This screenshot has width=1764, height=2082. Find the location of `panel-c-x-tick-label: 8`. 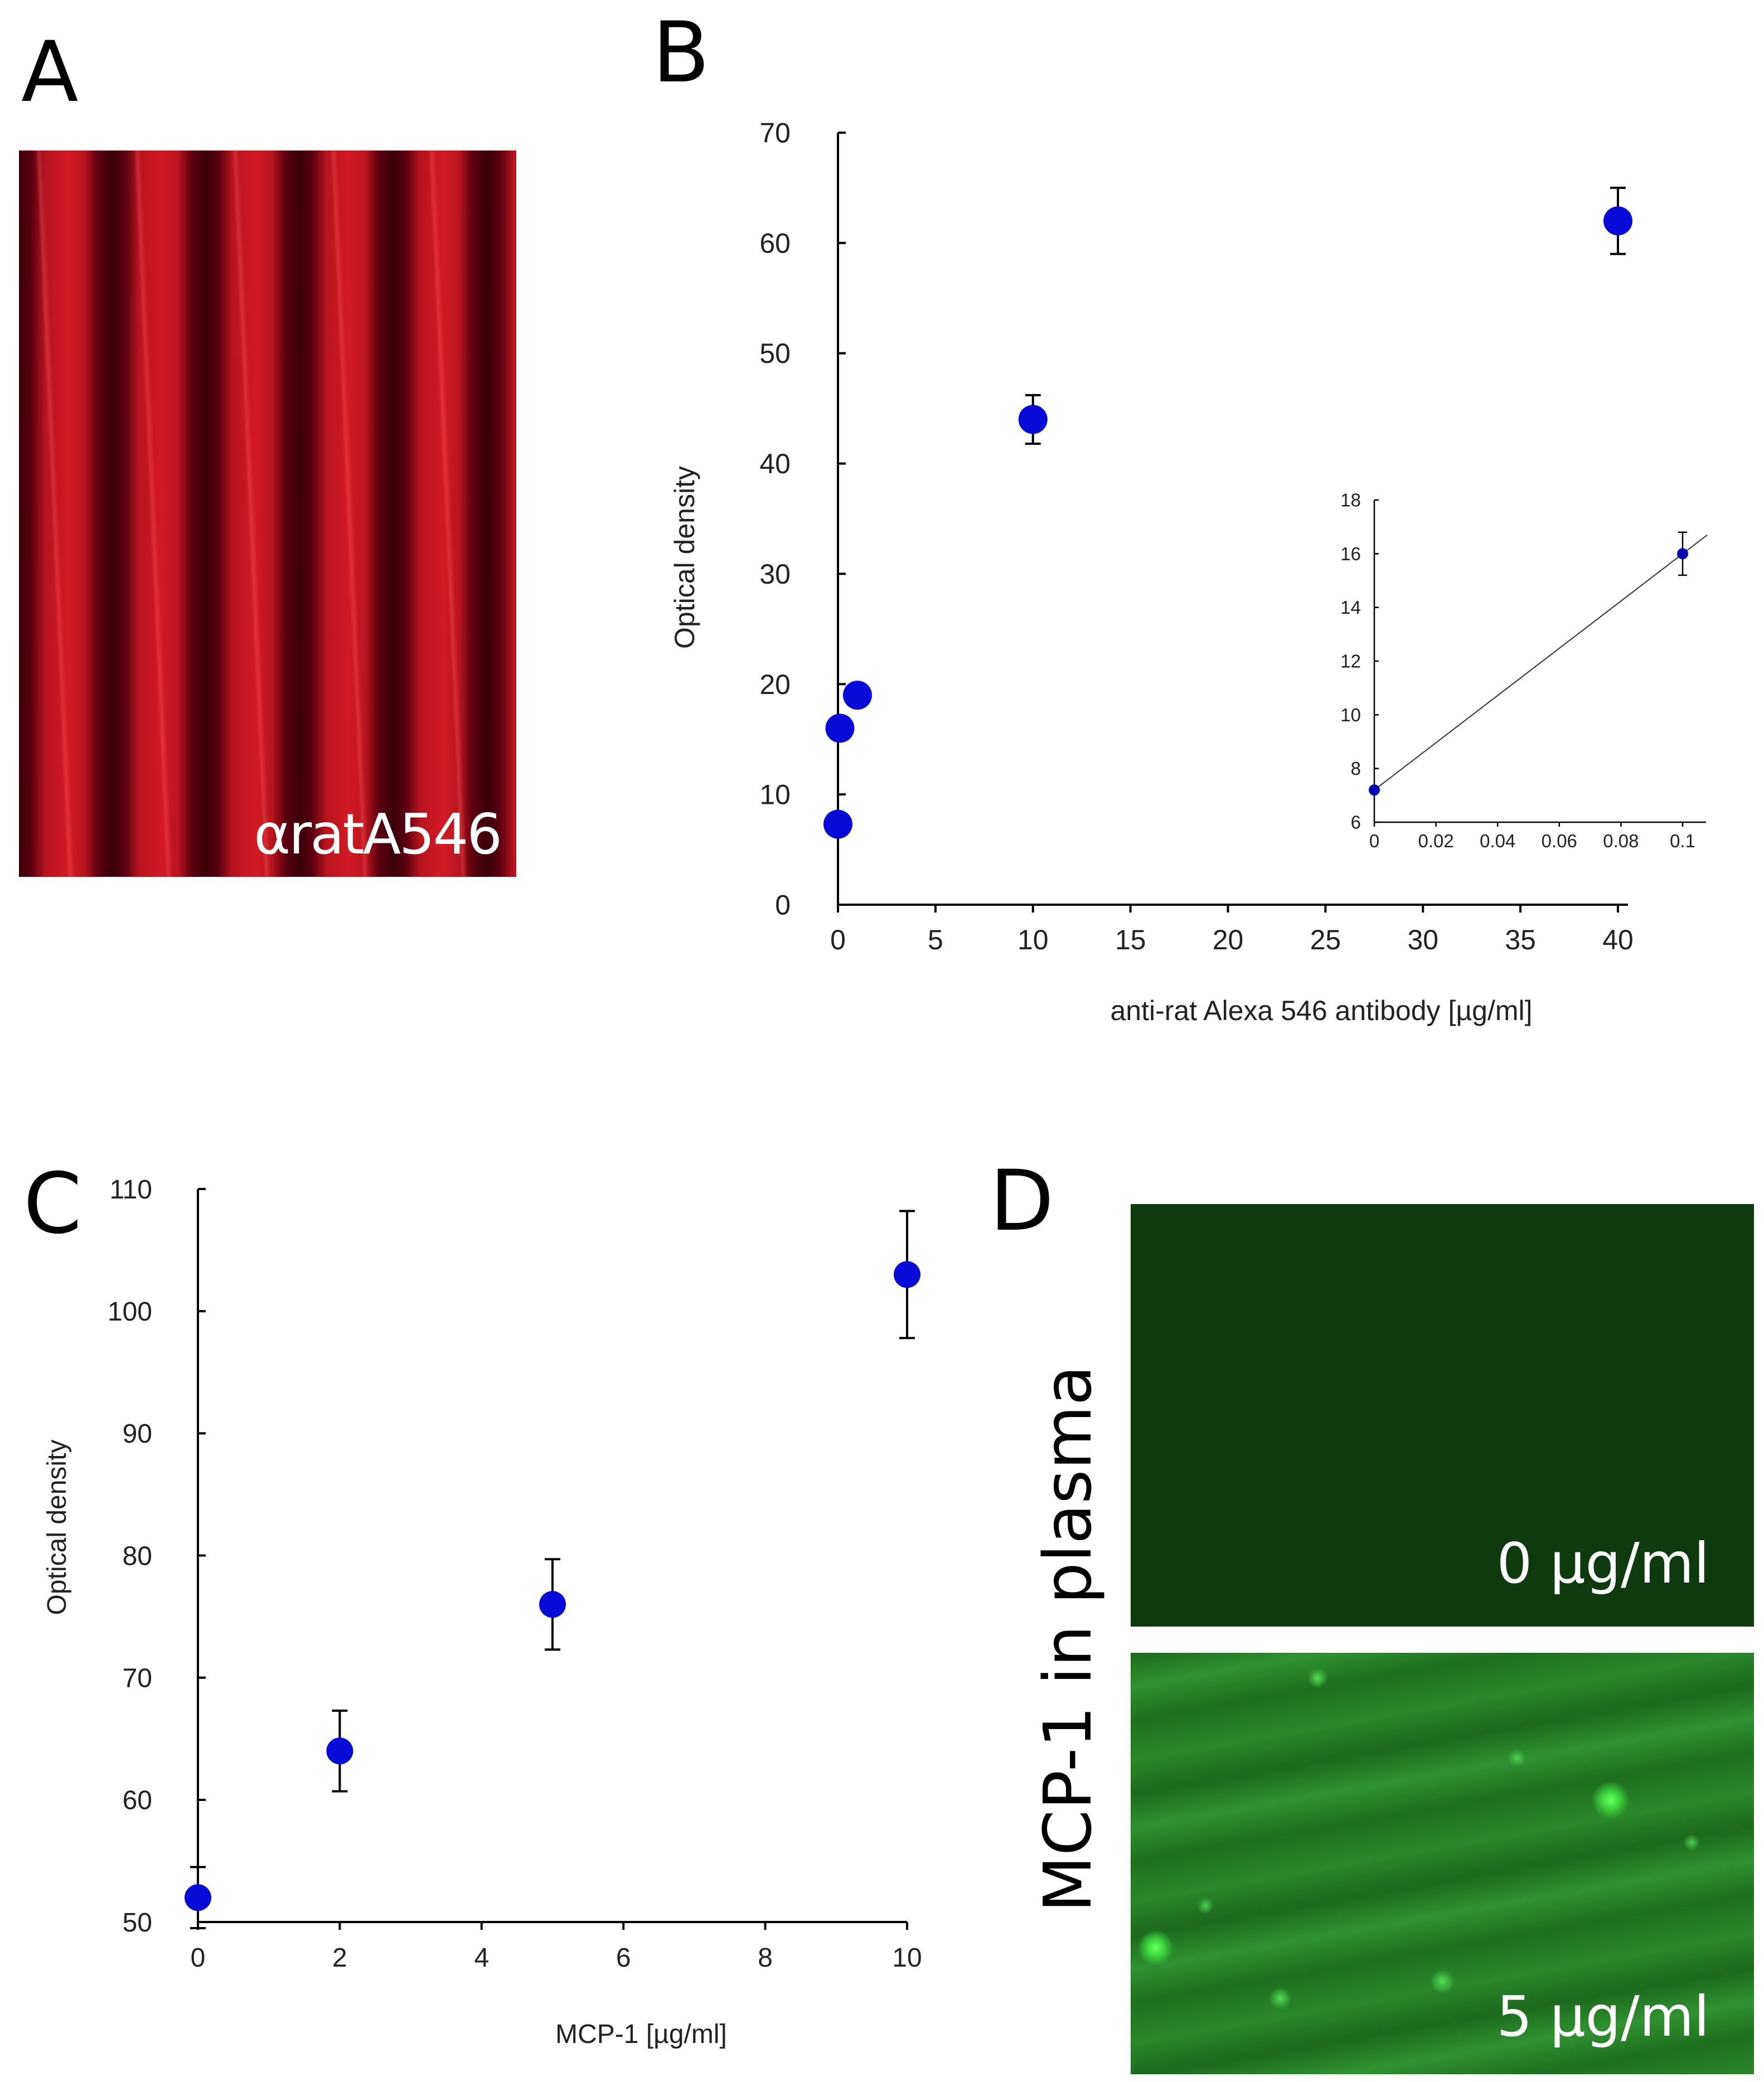

panel-c-x-tick-label: 8 is located at coordinates (765, 1958).